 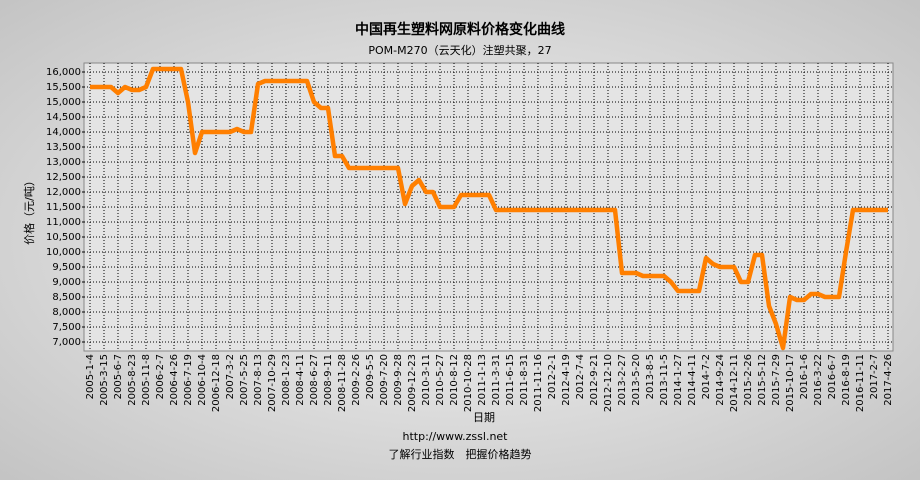 I want to click on x-tick-label: 2005-8-23, so click(x=132, y=380).